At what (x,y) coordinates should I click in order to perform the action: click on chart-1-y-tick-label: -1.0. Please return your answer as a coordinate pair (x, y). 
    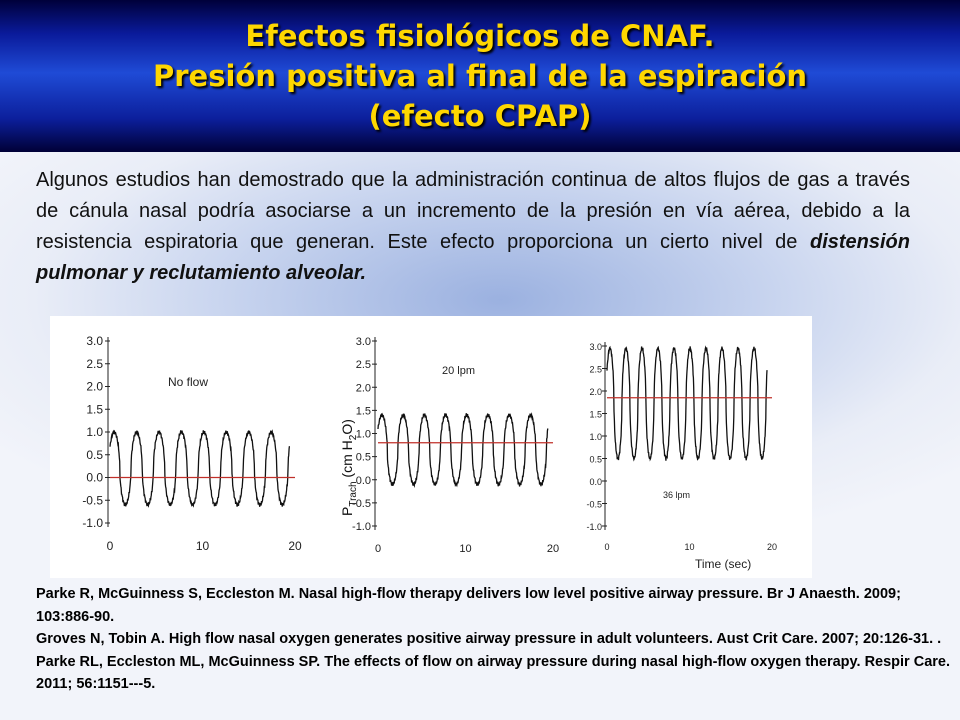
    Looking at the image, I should click on (92, 523).